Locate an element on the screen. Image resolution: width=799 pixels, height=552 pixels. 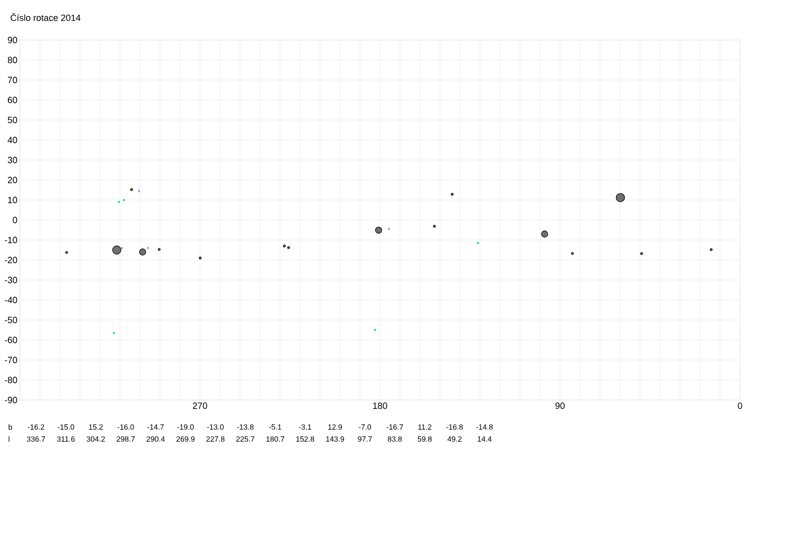
y-tick-label: -60 is located at coordinates (11, 340).